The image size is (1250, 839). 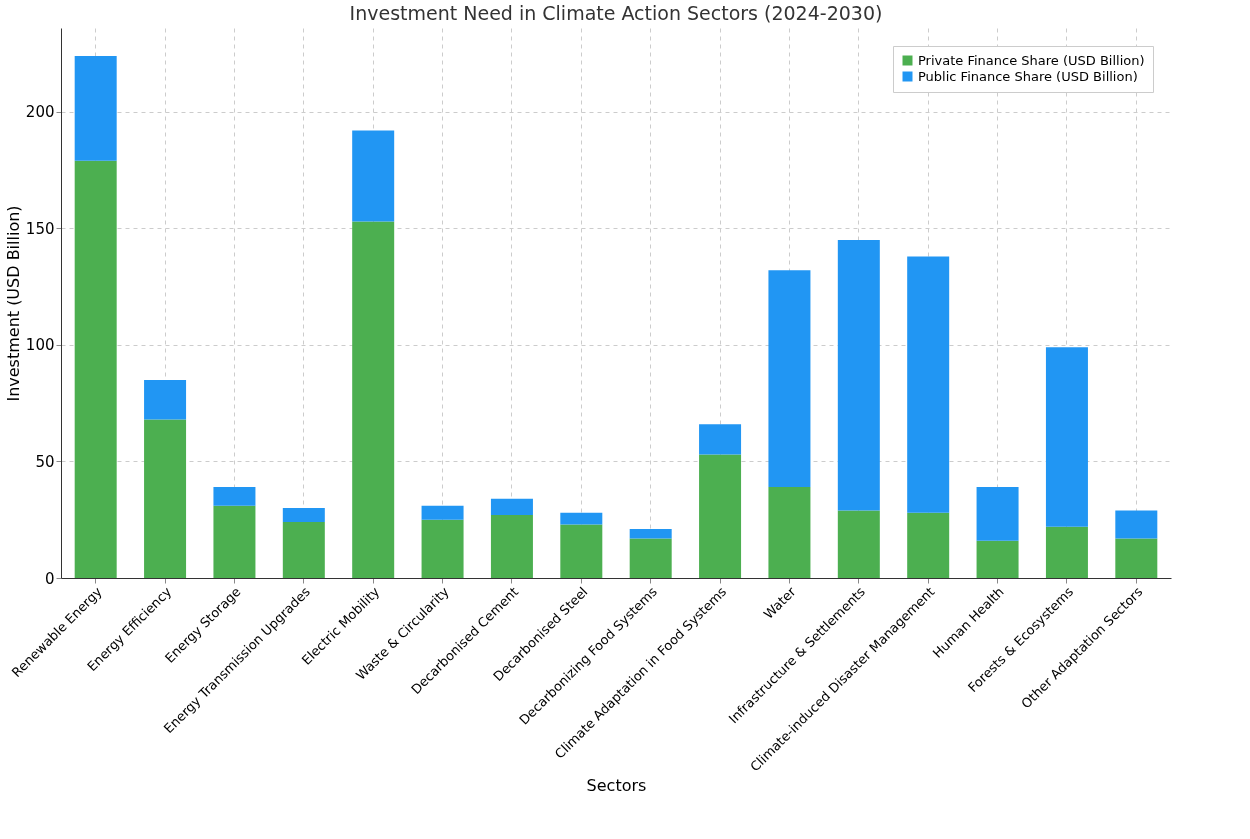 What do you see at coordinates (1028, 76) in the screenshot?
I see `legend-label: Public Finance Share (USD Billion)` at bounding box center [1028, 76].